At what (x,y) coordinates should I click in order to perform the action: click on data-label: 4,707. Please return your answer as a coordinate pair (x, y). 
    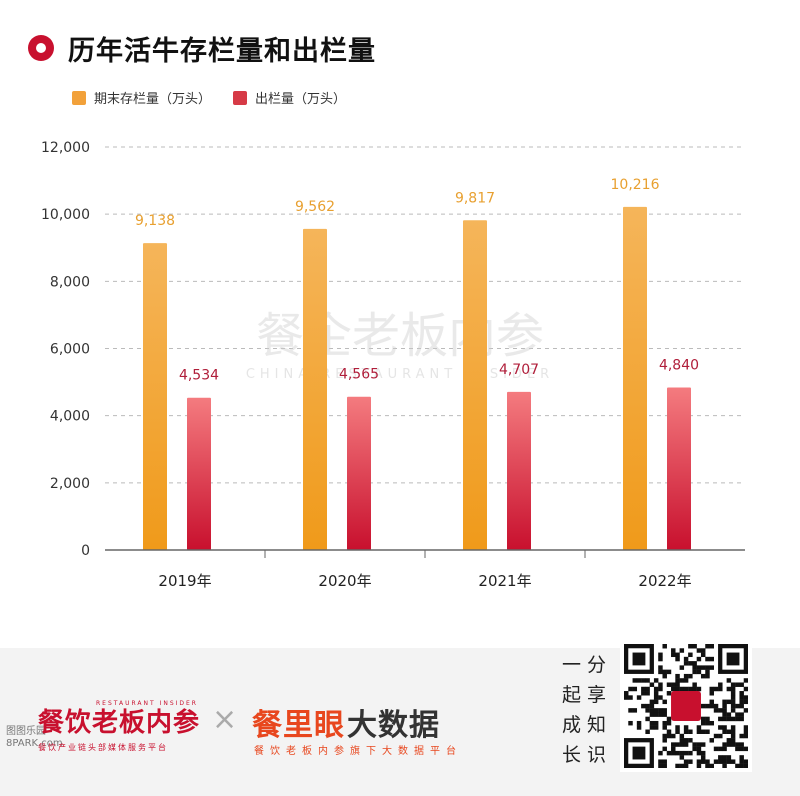
    Looking at the image, I should click on (519, 370).